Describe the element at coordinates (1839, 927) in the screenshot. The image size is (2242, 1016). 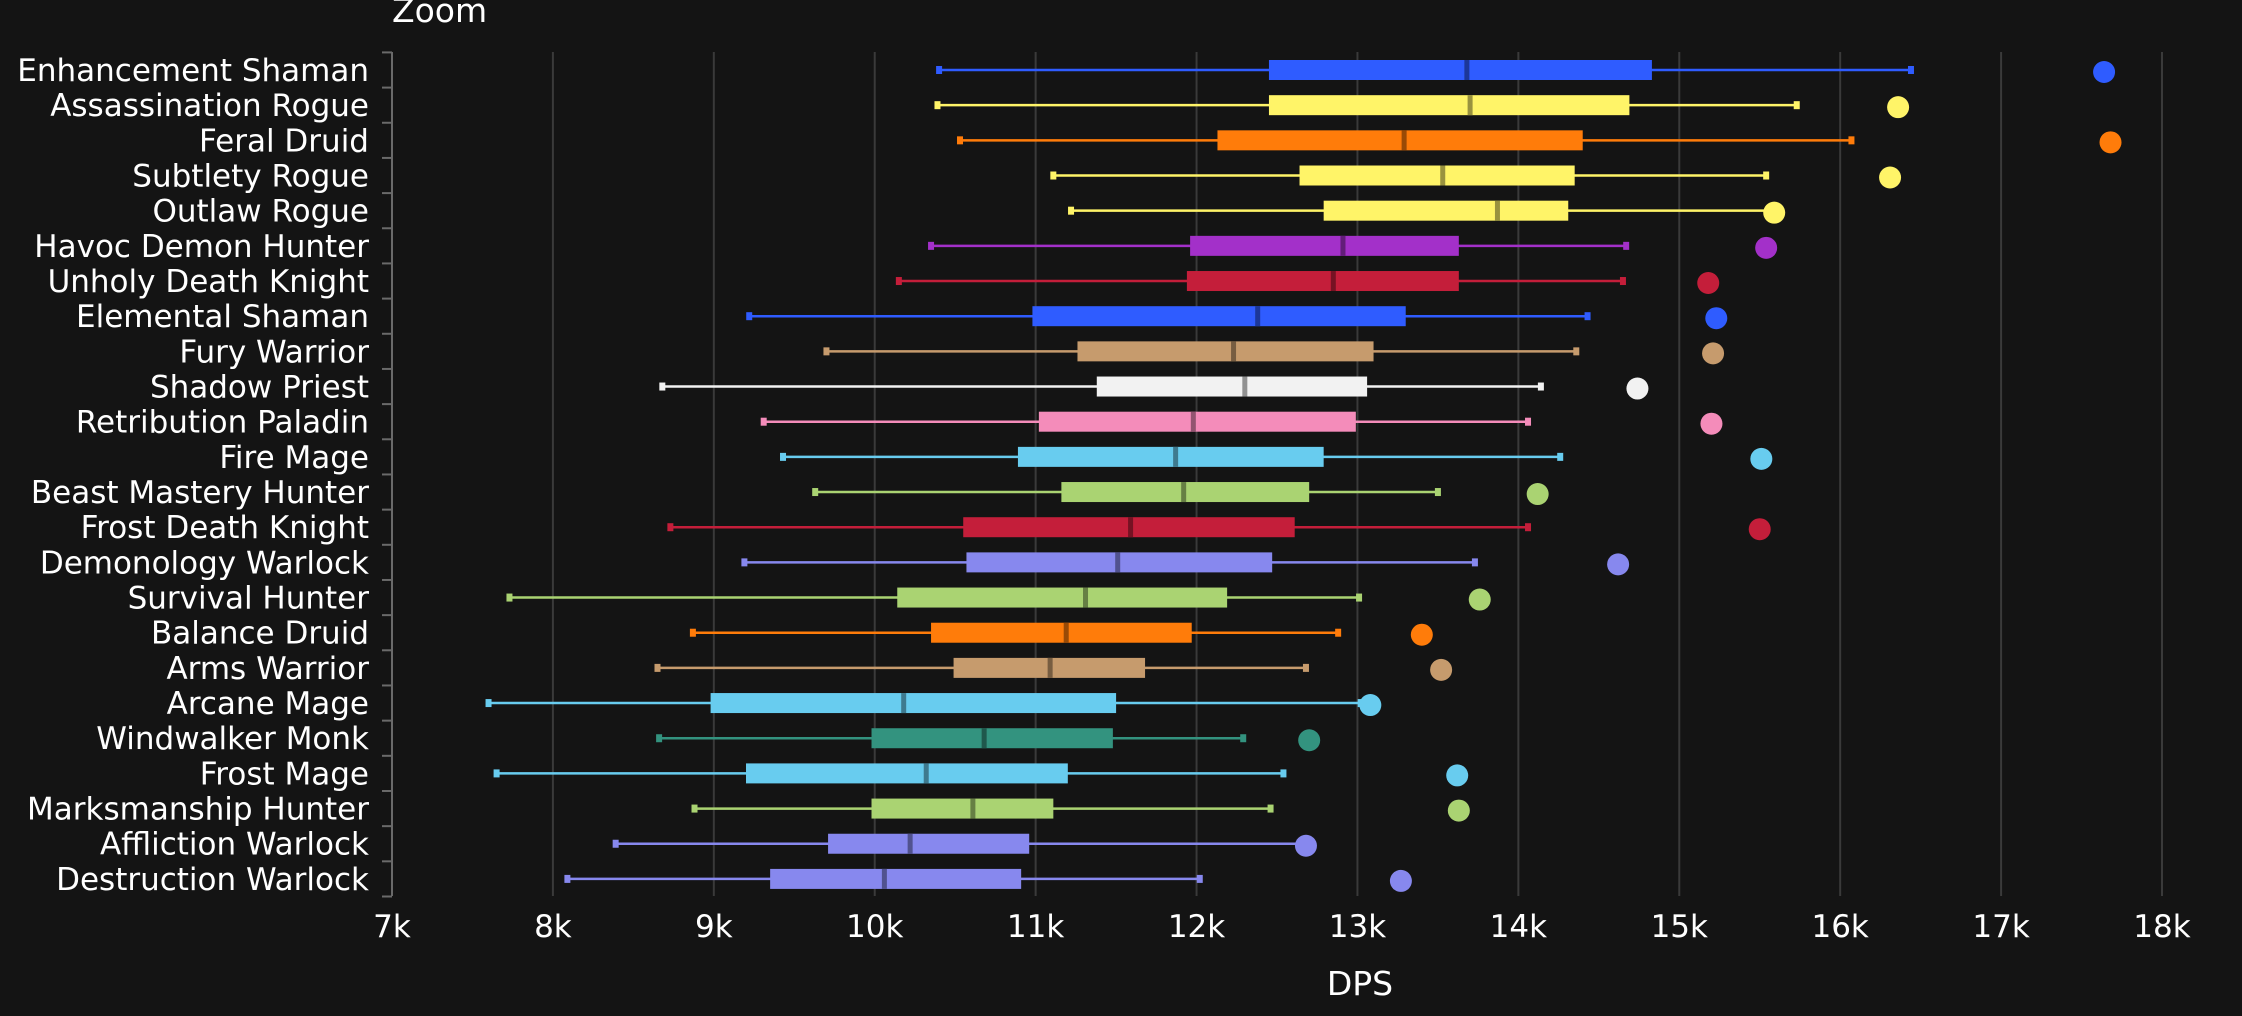
I see `x-tick-label: 16k` at that location.